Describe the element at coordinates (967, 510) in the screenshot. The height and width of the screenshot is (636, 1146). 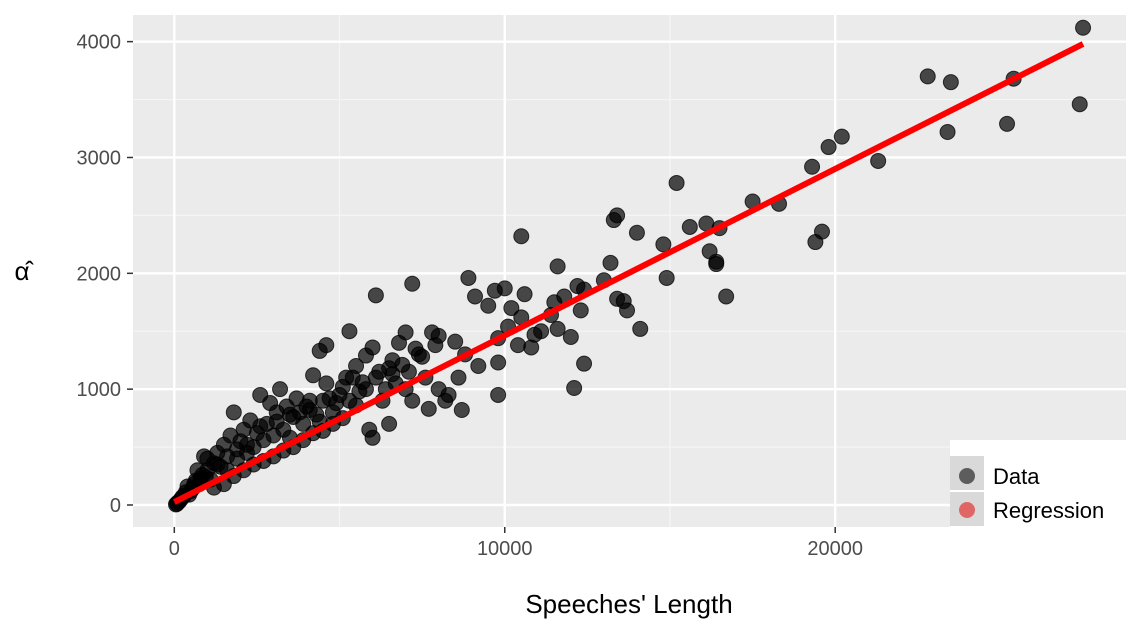
I see `legend-marker-regression` at that location.